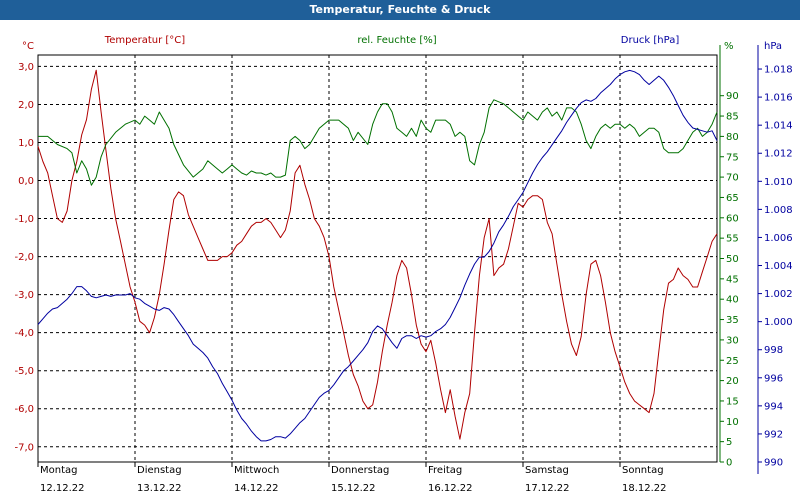 This screenshot has width=800, height=500. Describe the element at coordinates (732, 178) in the screenshot. I see `humidity-tick-label: 70` at that location.